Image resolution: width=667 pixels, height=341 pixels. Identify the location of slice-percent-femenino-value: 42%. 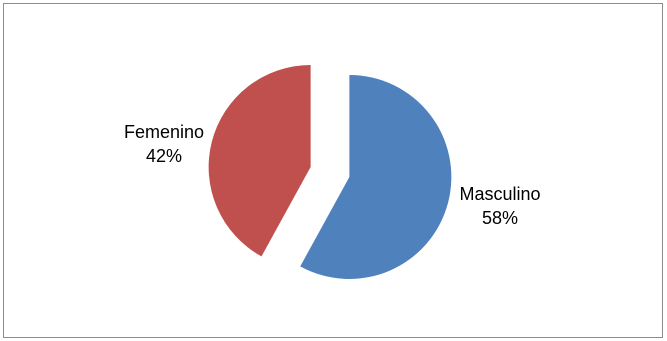
(164, 156).